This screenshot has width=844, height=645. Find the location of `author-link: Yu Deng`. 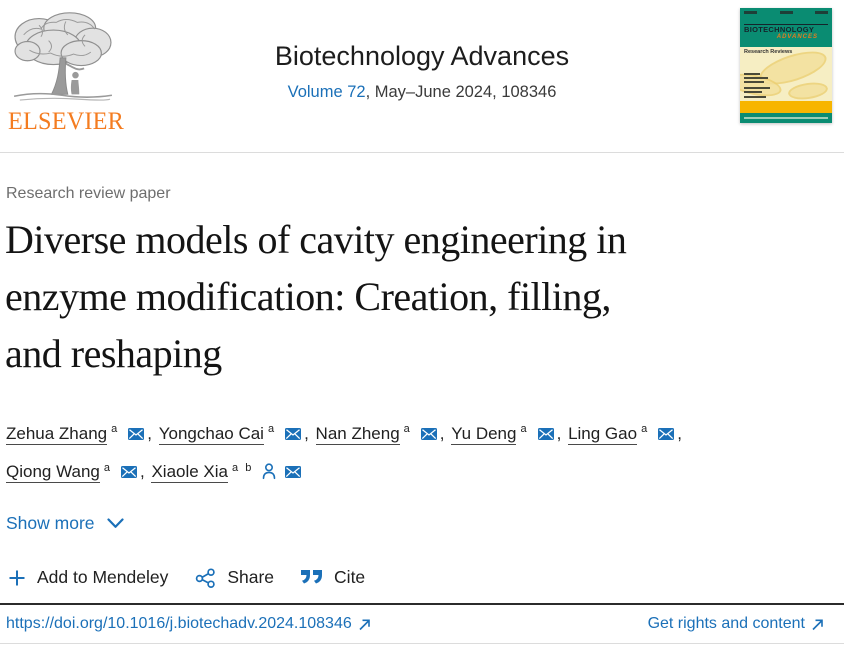

author-link: Yu Deng is located at coordinates (484, 434).